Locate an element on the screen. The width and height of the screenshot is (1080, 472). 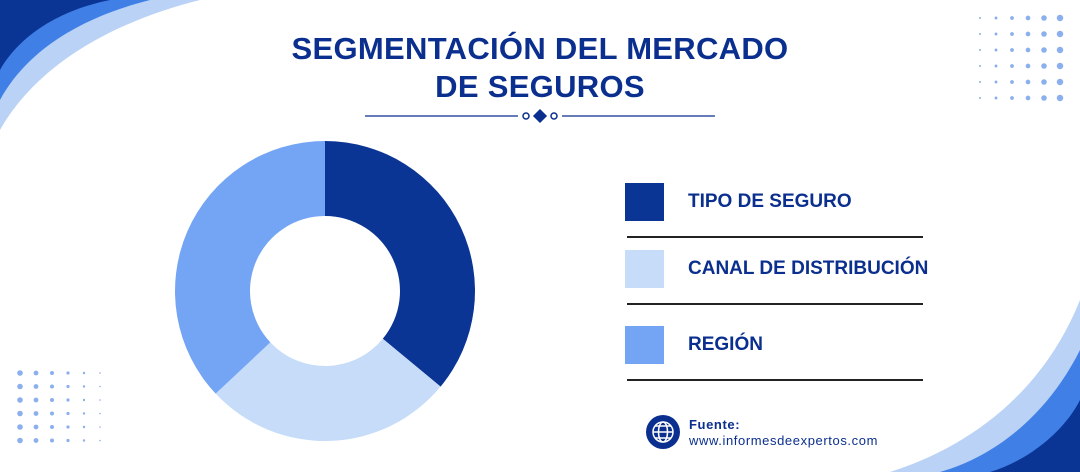
legend-item: TIPO DE SEGURO is located at coordinates (775, 213).